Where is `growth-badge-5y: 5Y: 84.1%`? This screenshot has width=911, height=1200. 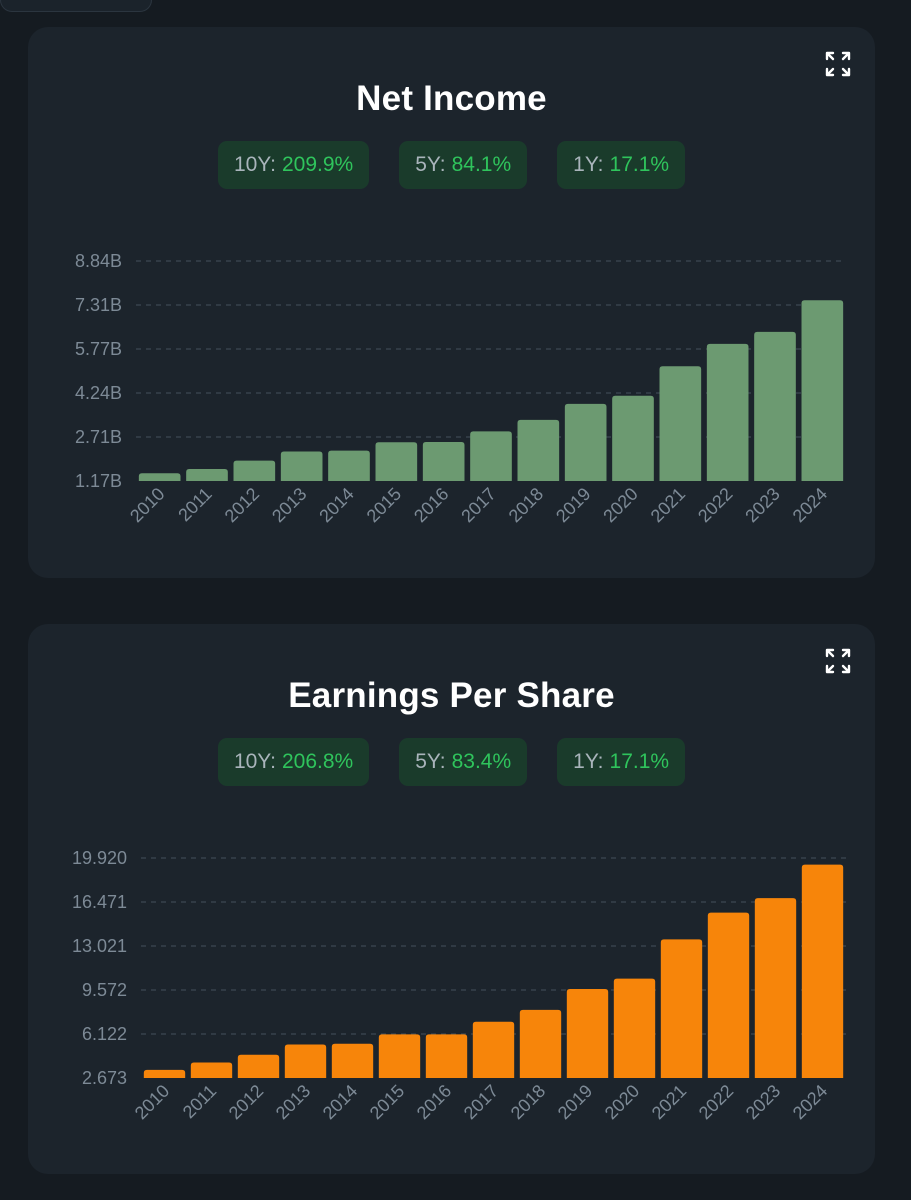 growth-badge-5y: 5Y: 84.1% is located at coordinates (463, 165).